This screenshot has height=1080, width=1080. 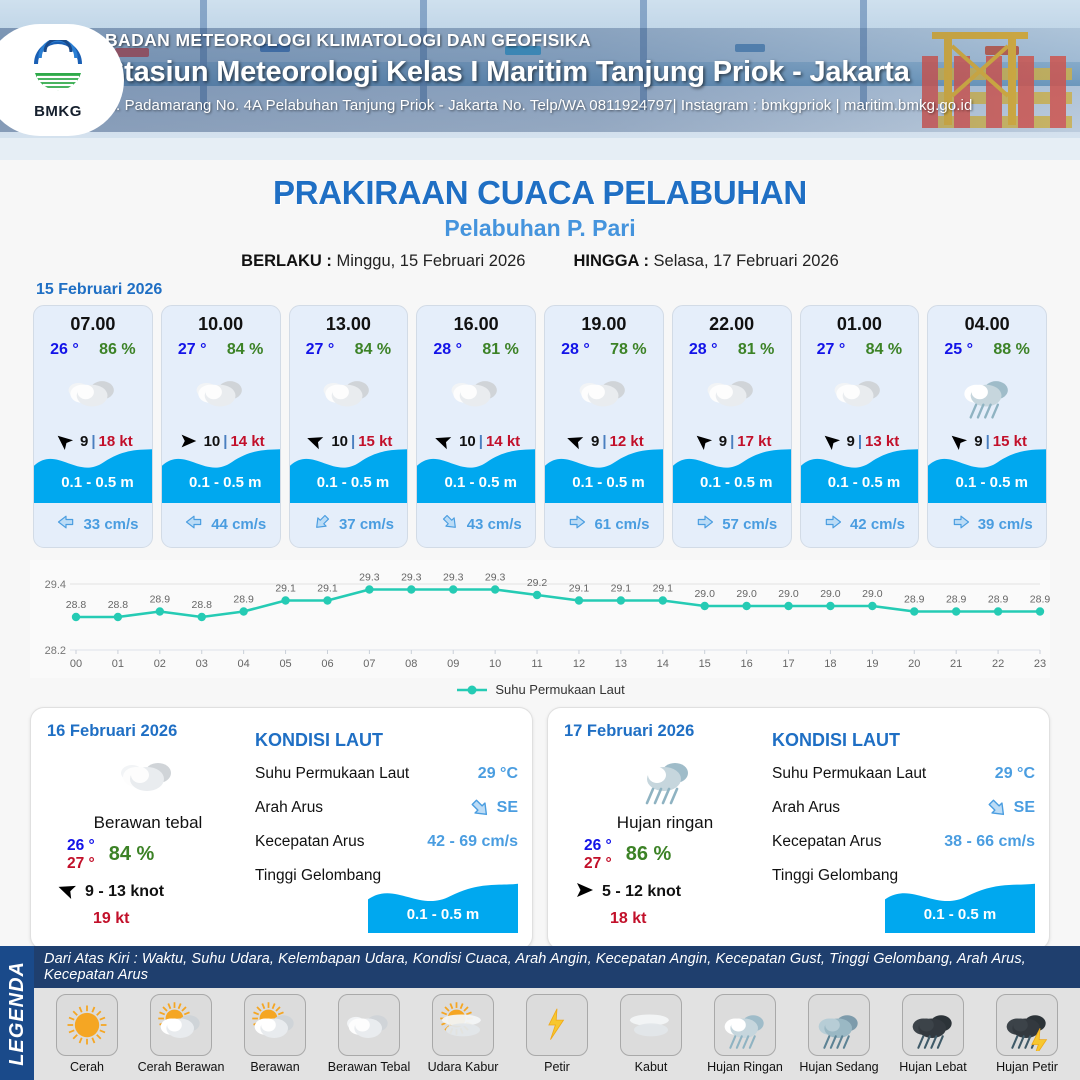 I want to click on card-time: 10.00, so click(x=221, y=324).